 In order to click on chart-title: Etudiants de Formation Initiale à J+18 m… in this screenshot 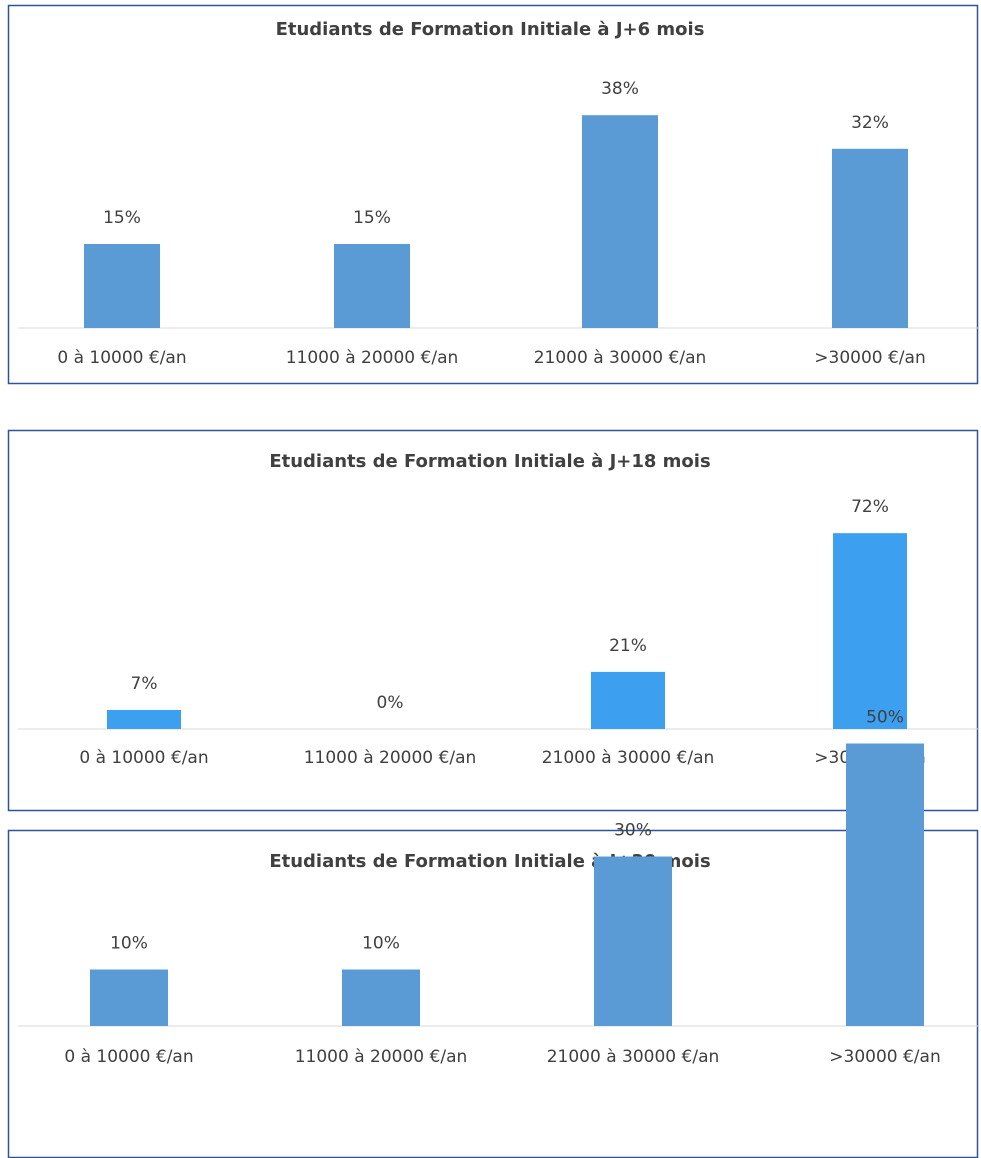, I will do `click(489, 461)`.